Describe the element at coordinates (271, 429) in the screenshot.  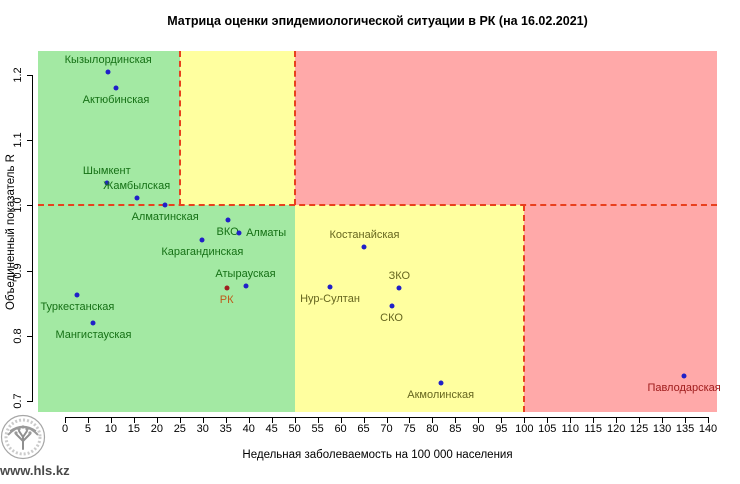
I see `x-axis-tick-label: 45` at that location.